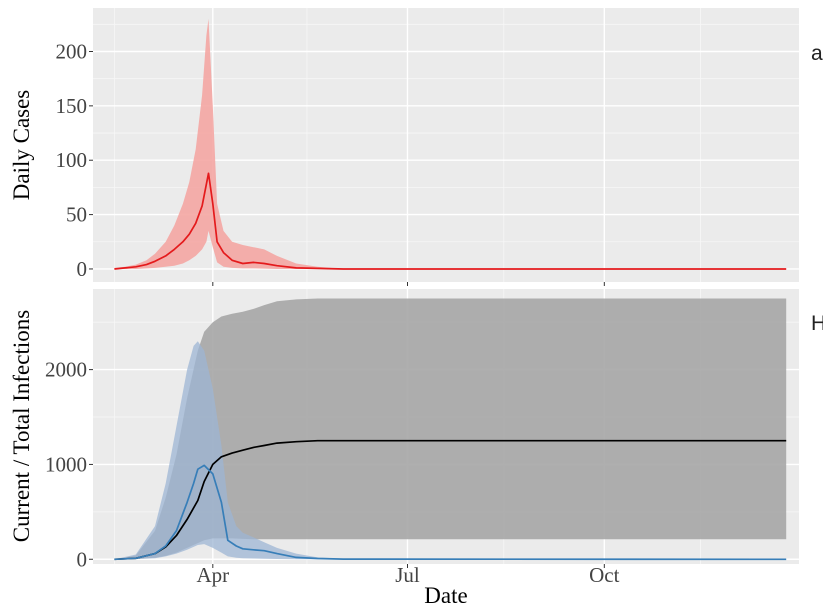 The width and height of the screenshot is (823, 608). I want to click on series-0-mean-line, so click(450, 221).